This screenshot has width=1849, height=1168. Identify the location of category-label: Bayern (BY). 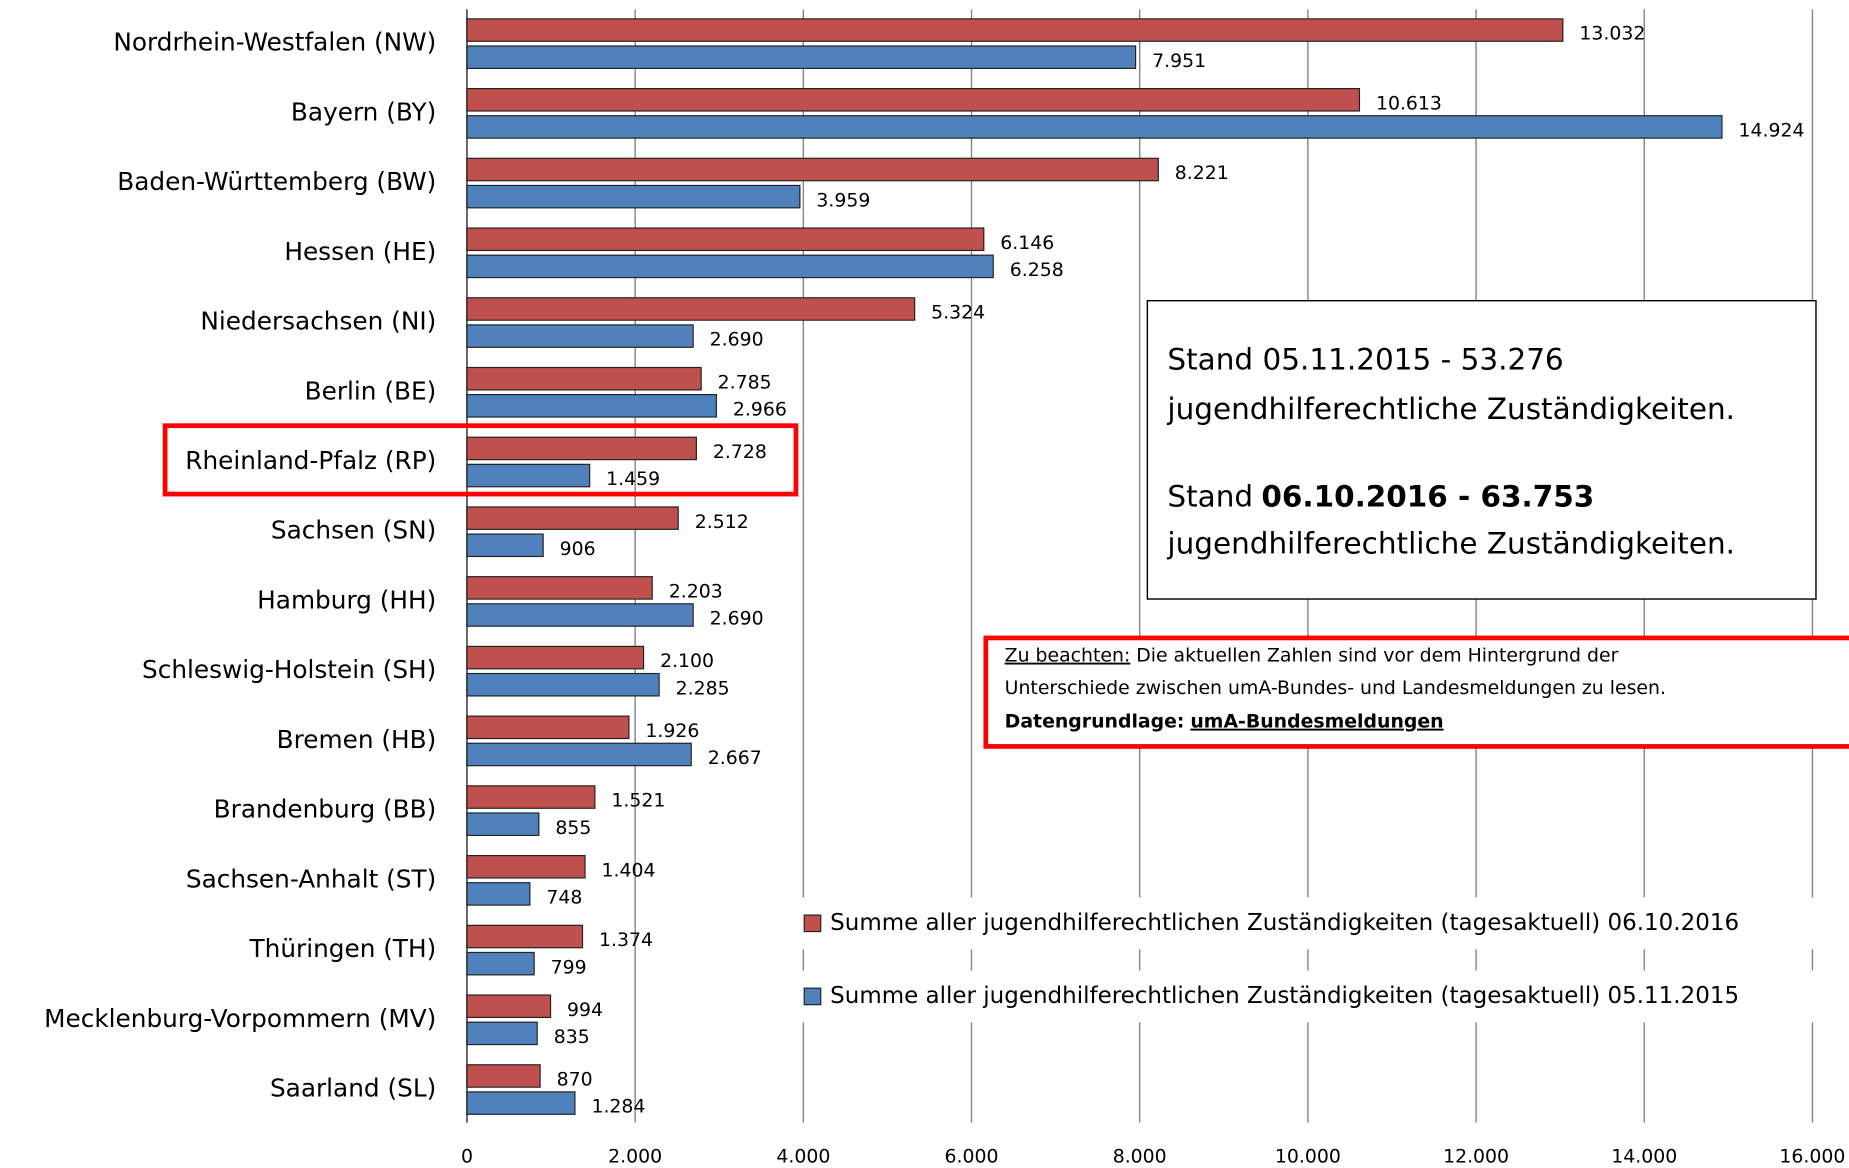
(363, 111).